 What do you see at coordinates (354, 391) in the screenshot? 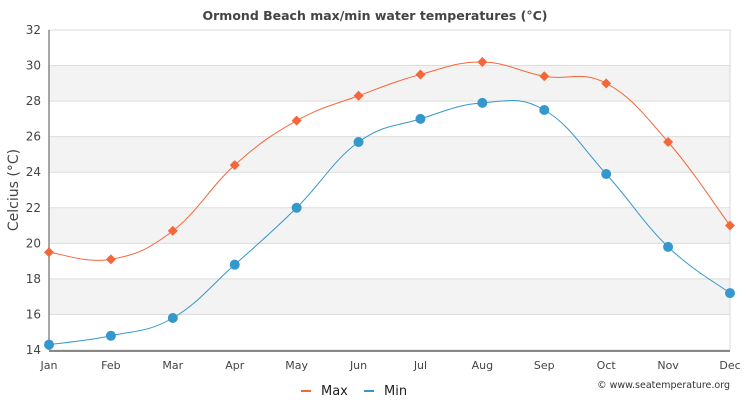
I see `legend: Max Min` at bounding box center [354, 391].